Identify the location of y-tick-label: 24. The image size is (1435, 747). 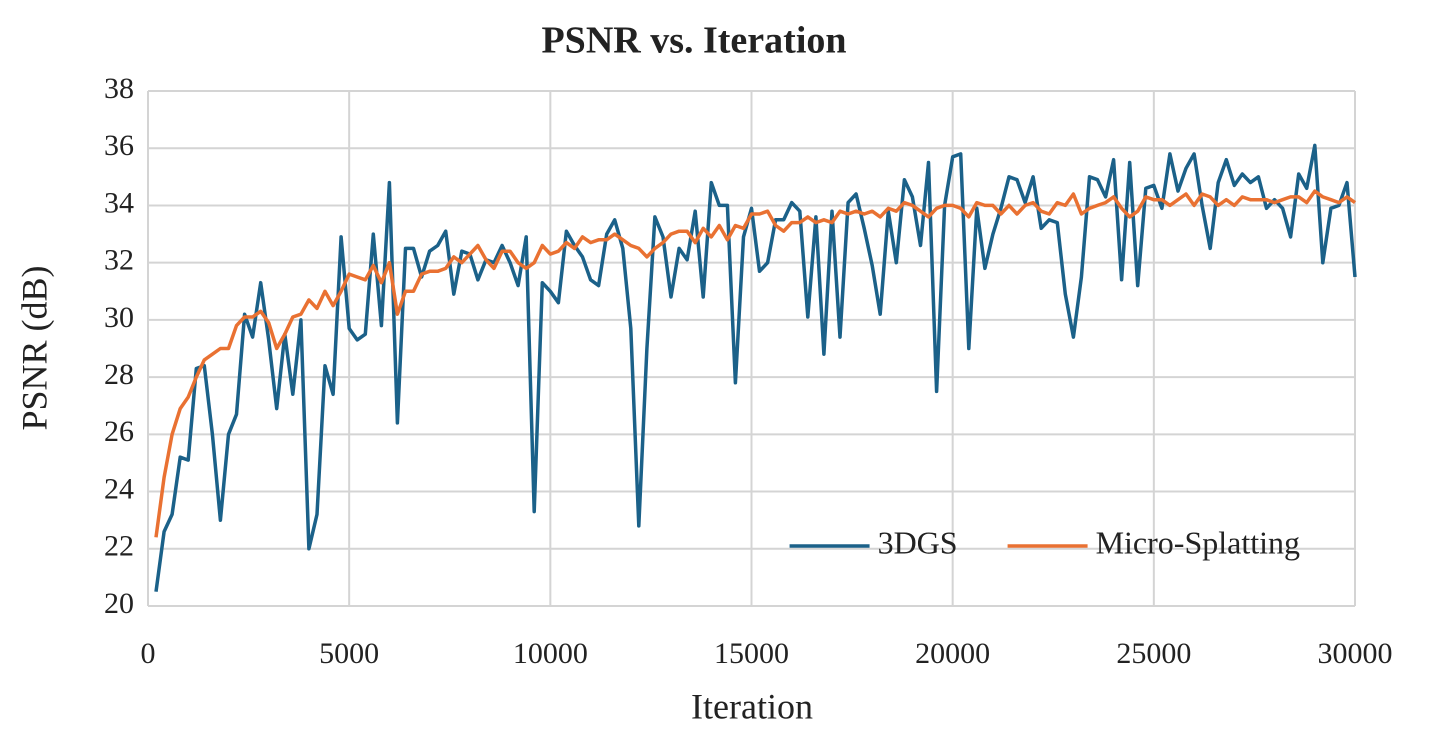
(119, 488).